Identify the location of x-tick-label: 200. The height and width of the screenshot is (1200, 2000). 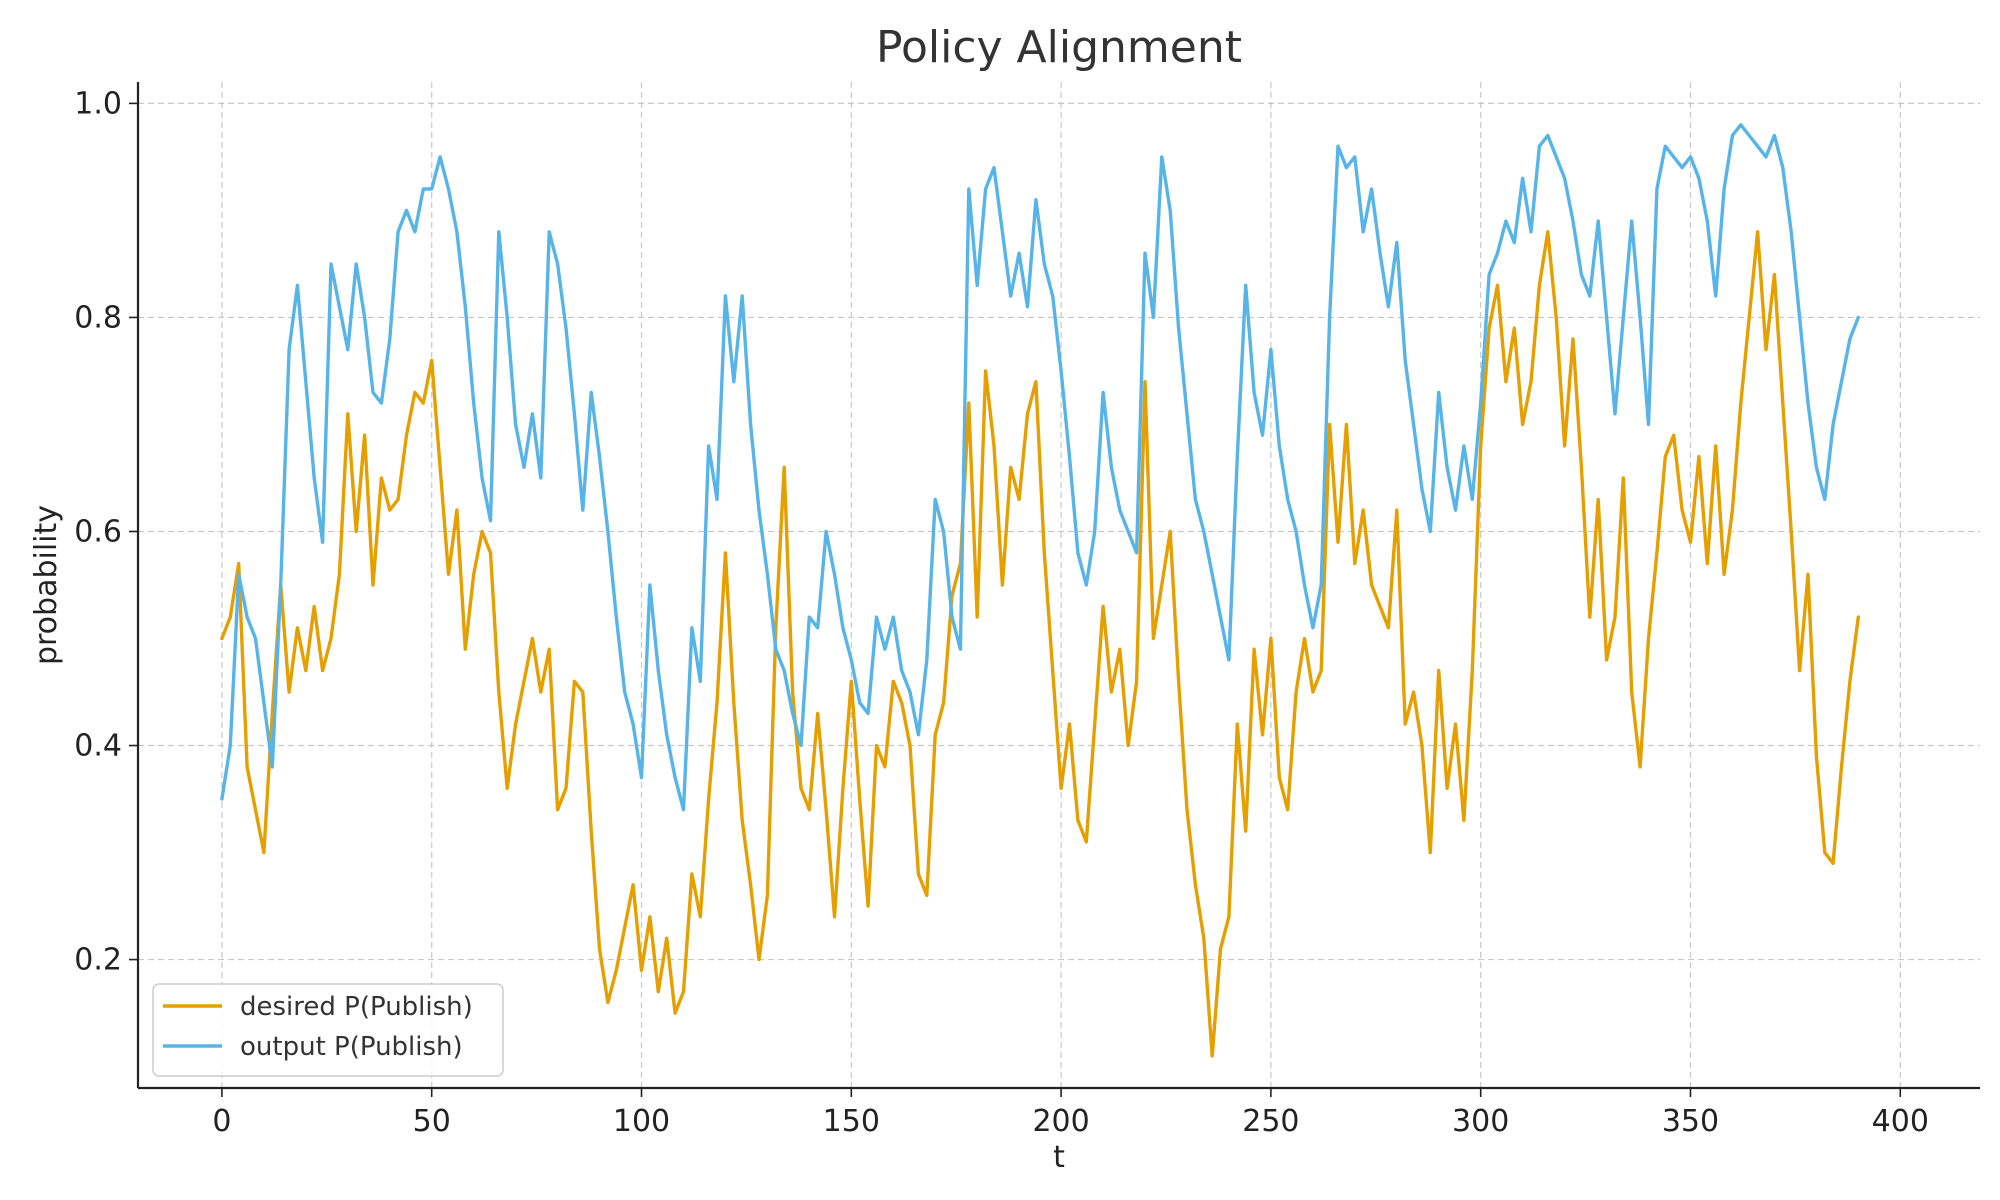
(1060, 1121).